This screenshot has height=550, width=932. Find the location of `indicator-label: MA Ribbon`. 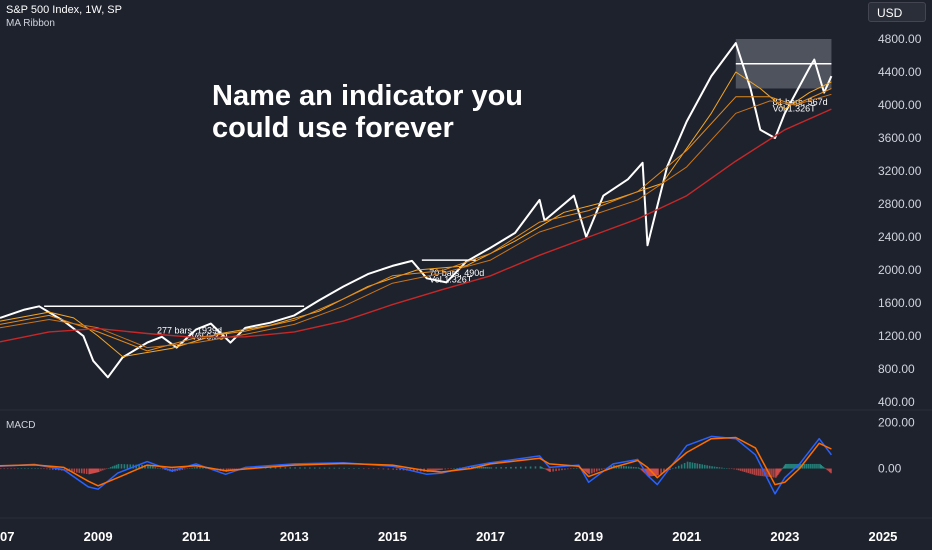

indicator-label: MA Ribbon is located at coordinates (30, 23).